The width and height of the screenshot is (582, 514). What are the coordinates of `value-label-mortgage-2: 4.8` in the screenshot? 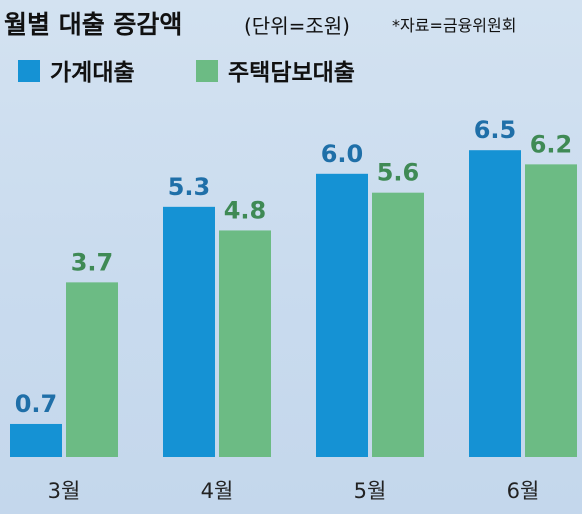 It's located at (245, 210).